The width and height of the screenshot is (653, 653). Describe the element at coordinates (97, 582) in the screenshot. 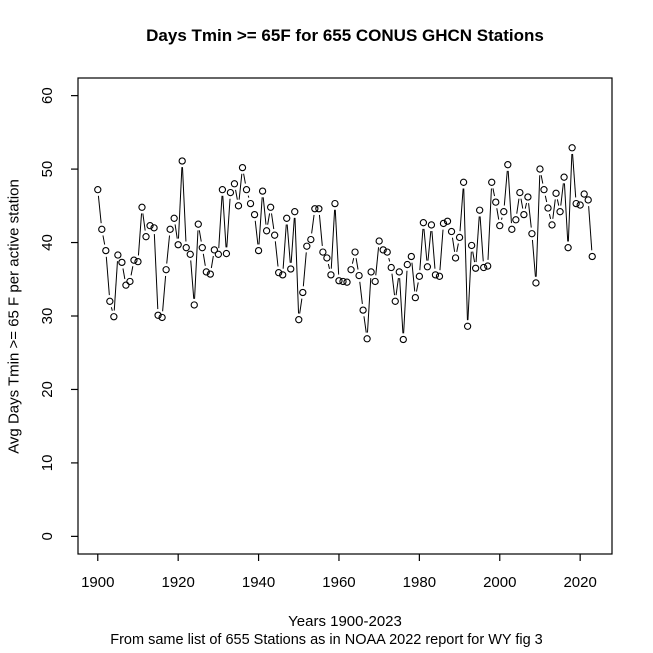

I see `x-tick-label: 1900` at that location.